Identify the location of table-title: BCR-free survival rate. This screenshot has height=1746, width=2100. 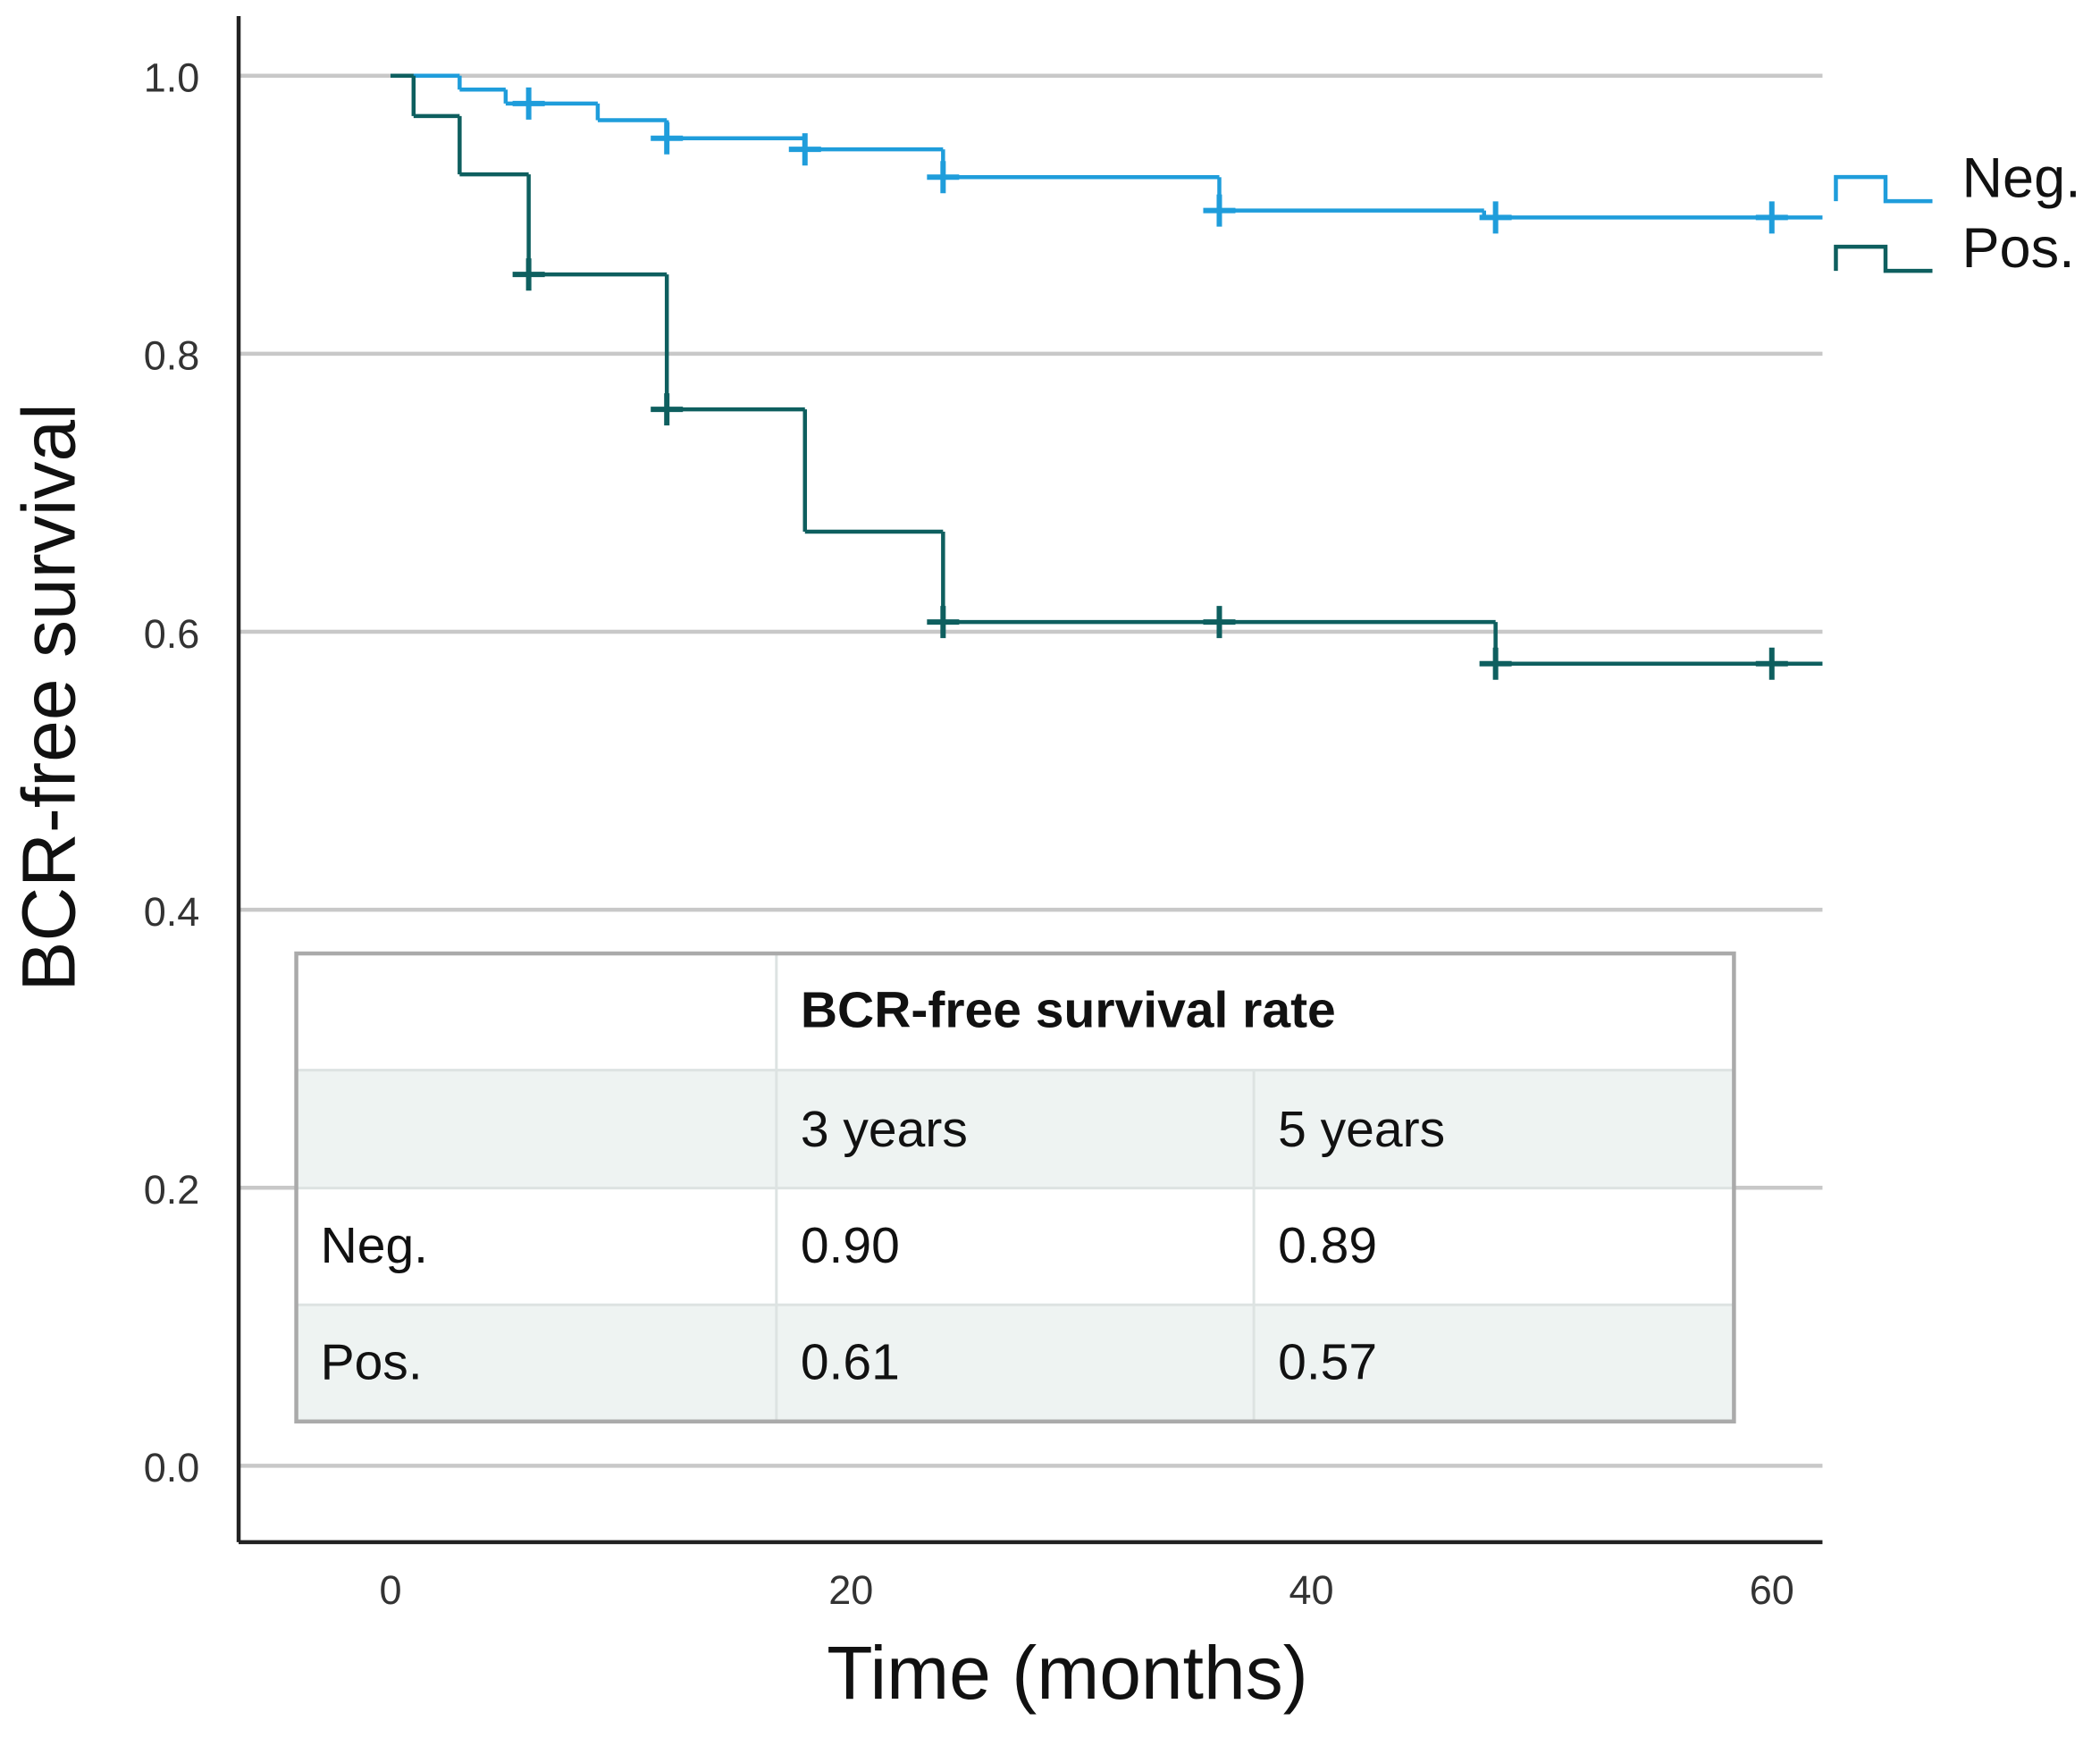
(1068, 1010).